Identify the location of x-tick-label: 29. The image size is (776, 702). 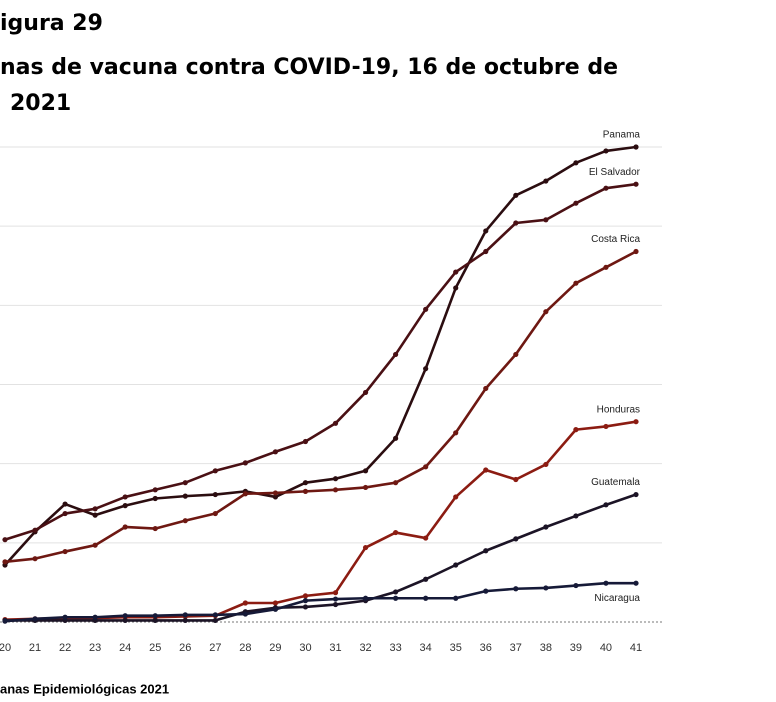
(275, 648).